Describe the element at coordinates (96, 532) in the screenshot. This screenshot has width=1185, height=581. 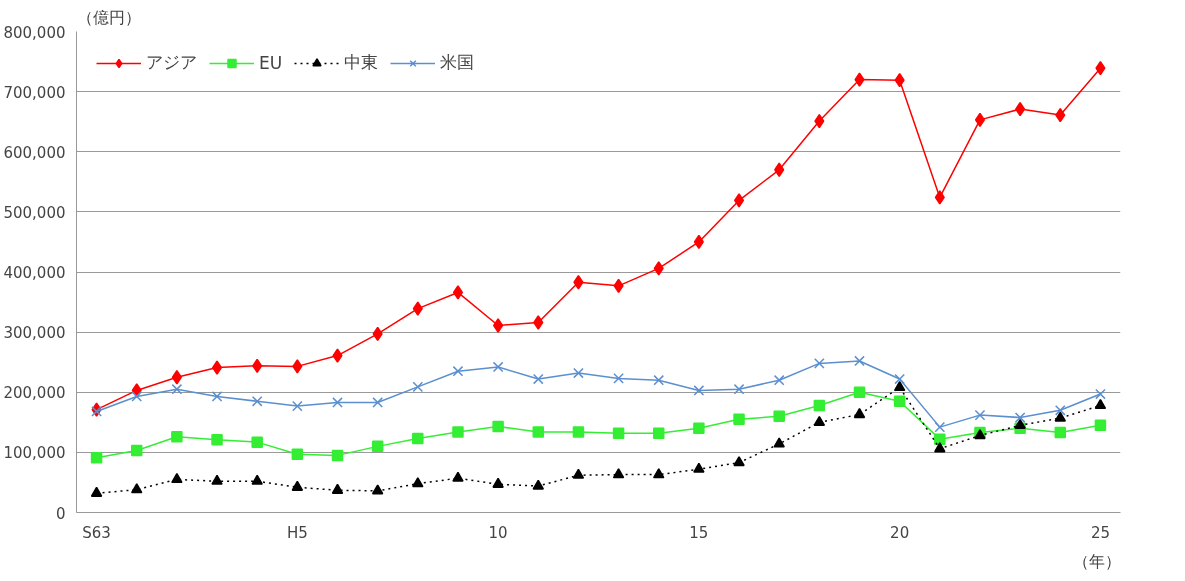
I see `x-tick-label: S63` at that location.